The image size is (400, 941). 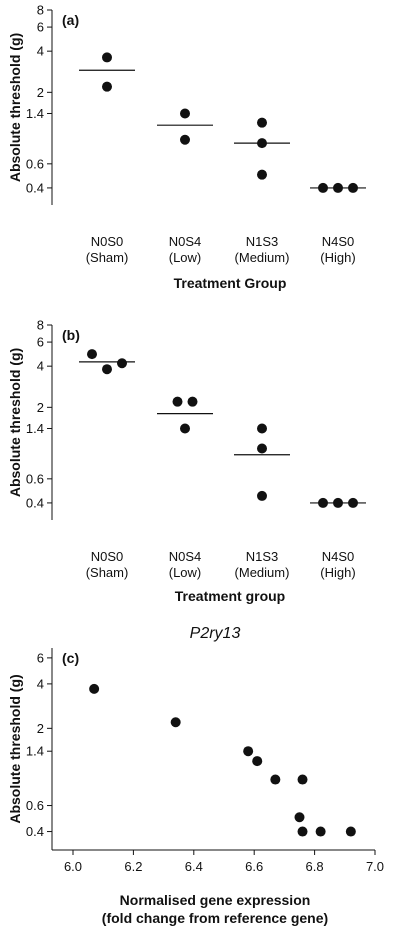 What do you see at coordinates (40, 683) in the screenshot?
I see `panel-c-y-tick-label: 4` at bounding box center [40, 683].